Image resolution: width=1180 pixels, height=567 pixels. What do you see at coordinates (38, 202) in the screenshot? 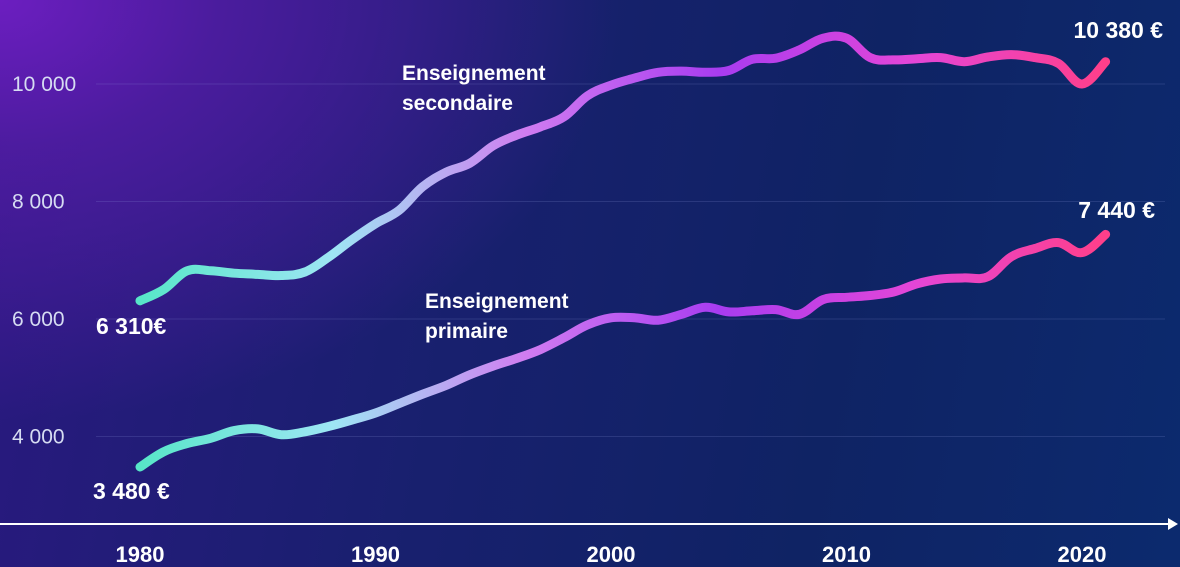
I see `y-tick-label: 8 000` at bounding box center [38, 202].